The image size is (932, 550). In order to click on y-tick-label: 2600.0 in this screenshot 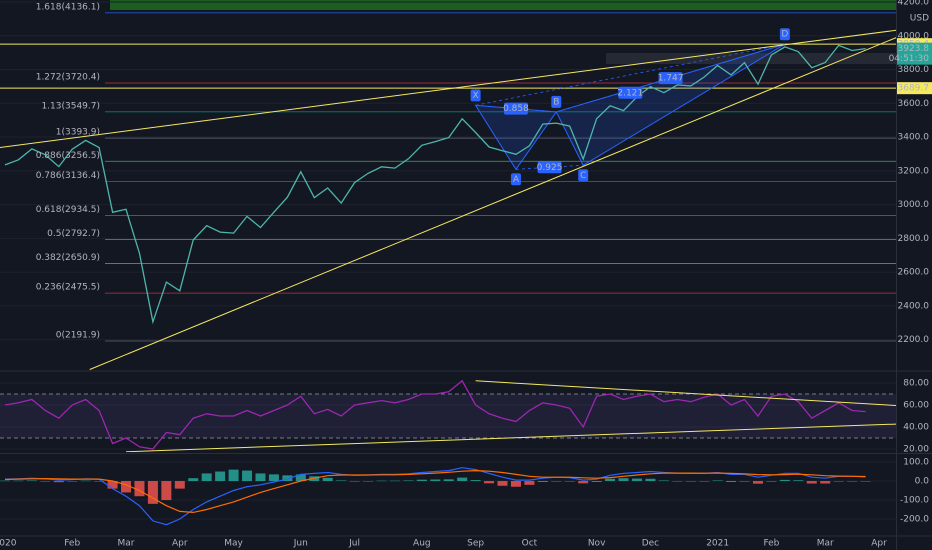, I will do `click(914, 273)`.